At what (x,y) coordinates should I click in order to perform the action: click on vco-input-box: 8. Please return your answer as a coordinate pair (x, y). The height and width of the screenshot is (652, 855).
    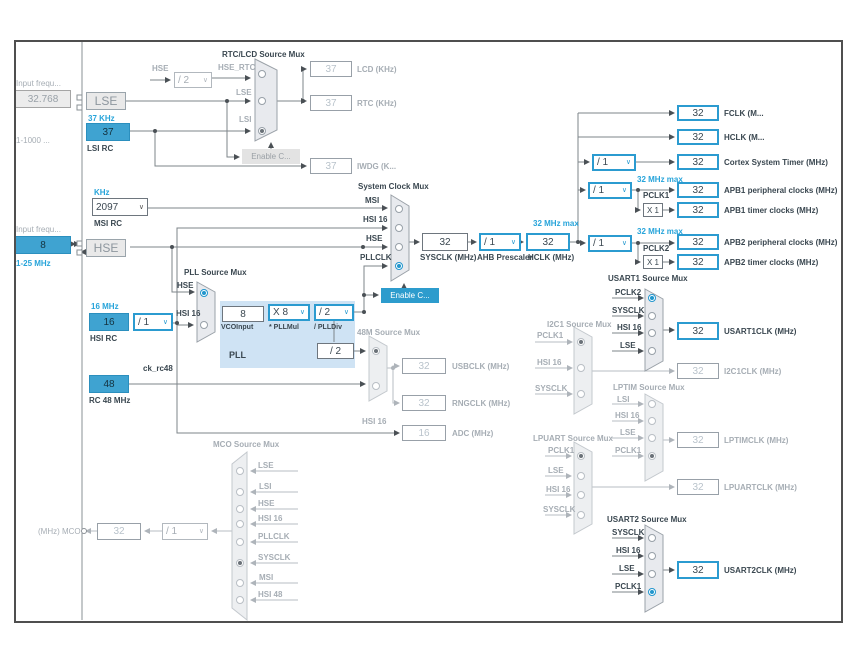
    Looking at the image, I should click on (243, 314).